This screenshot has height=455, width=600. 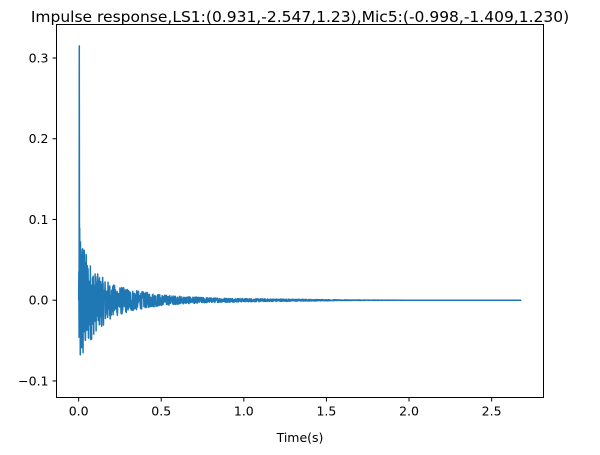 What do you see at coordinates (39, 58) in the screenshot?
I see `y-tick-label: 0.3` at bounding box center [39, 58].